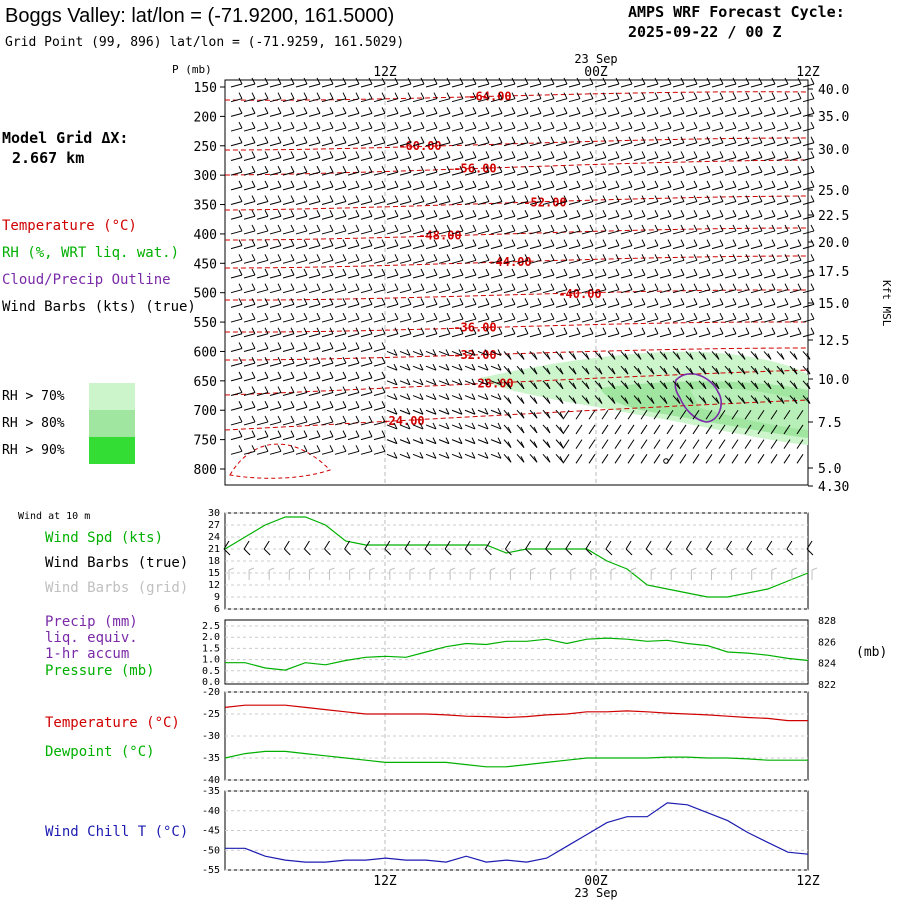  Describe the element at coordinates (211, 780) in the screenshot. I see `temperature-panel-ytick-4: -40` at that location.